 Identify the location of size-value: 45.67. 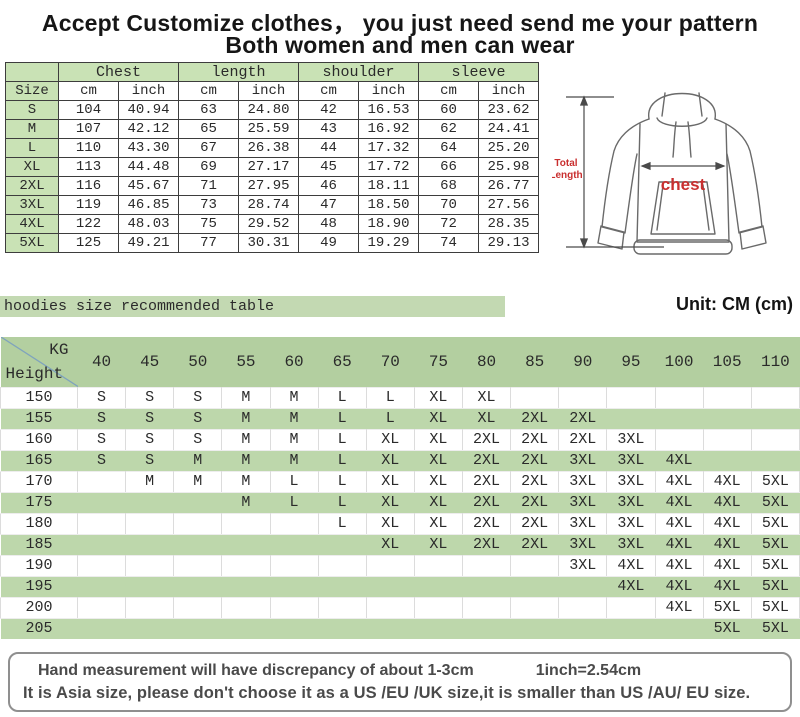
(148, 186).